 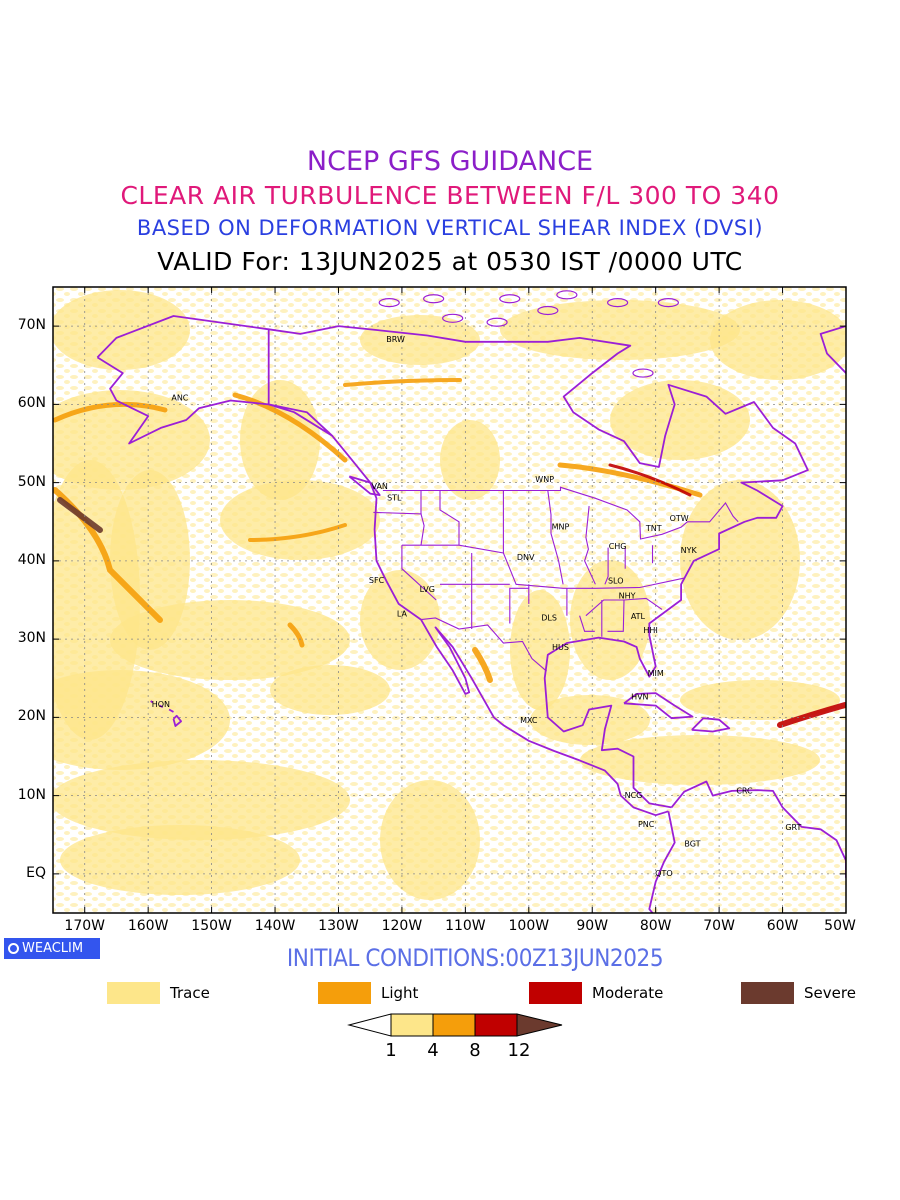 What do you see at coordinates (475, 1050) in the screenshot?
I see `colorbar-tick-label: 8` at bounding box center [475, 1050].